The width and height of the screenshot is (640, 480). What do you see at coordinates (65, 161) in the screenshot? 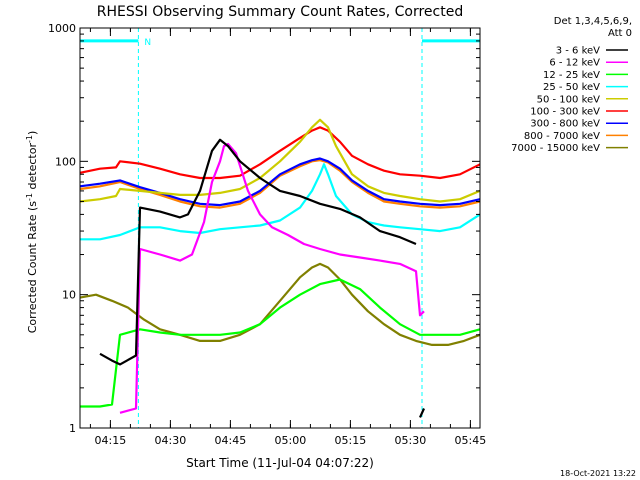
I see `y-tick-label: 100` at bounding box center [65, 161].